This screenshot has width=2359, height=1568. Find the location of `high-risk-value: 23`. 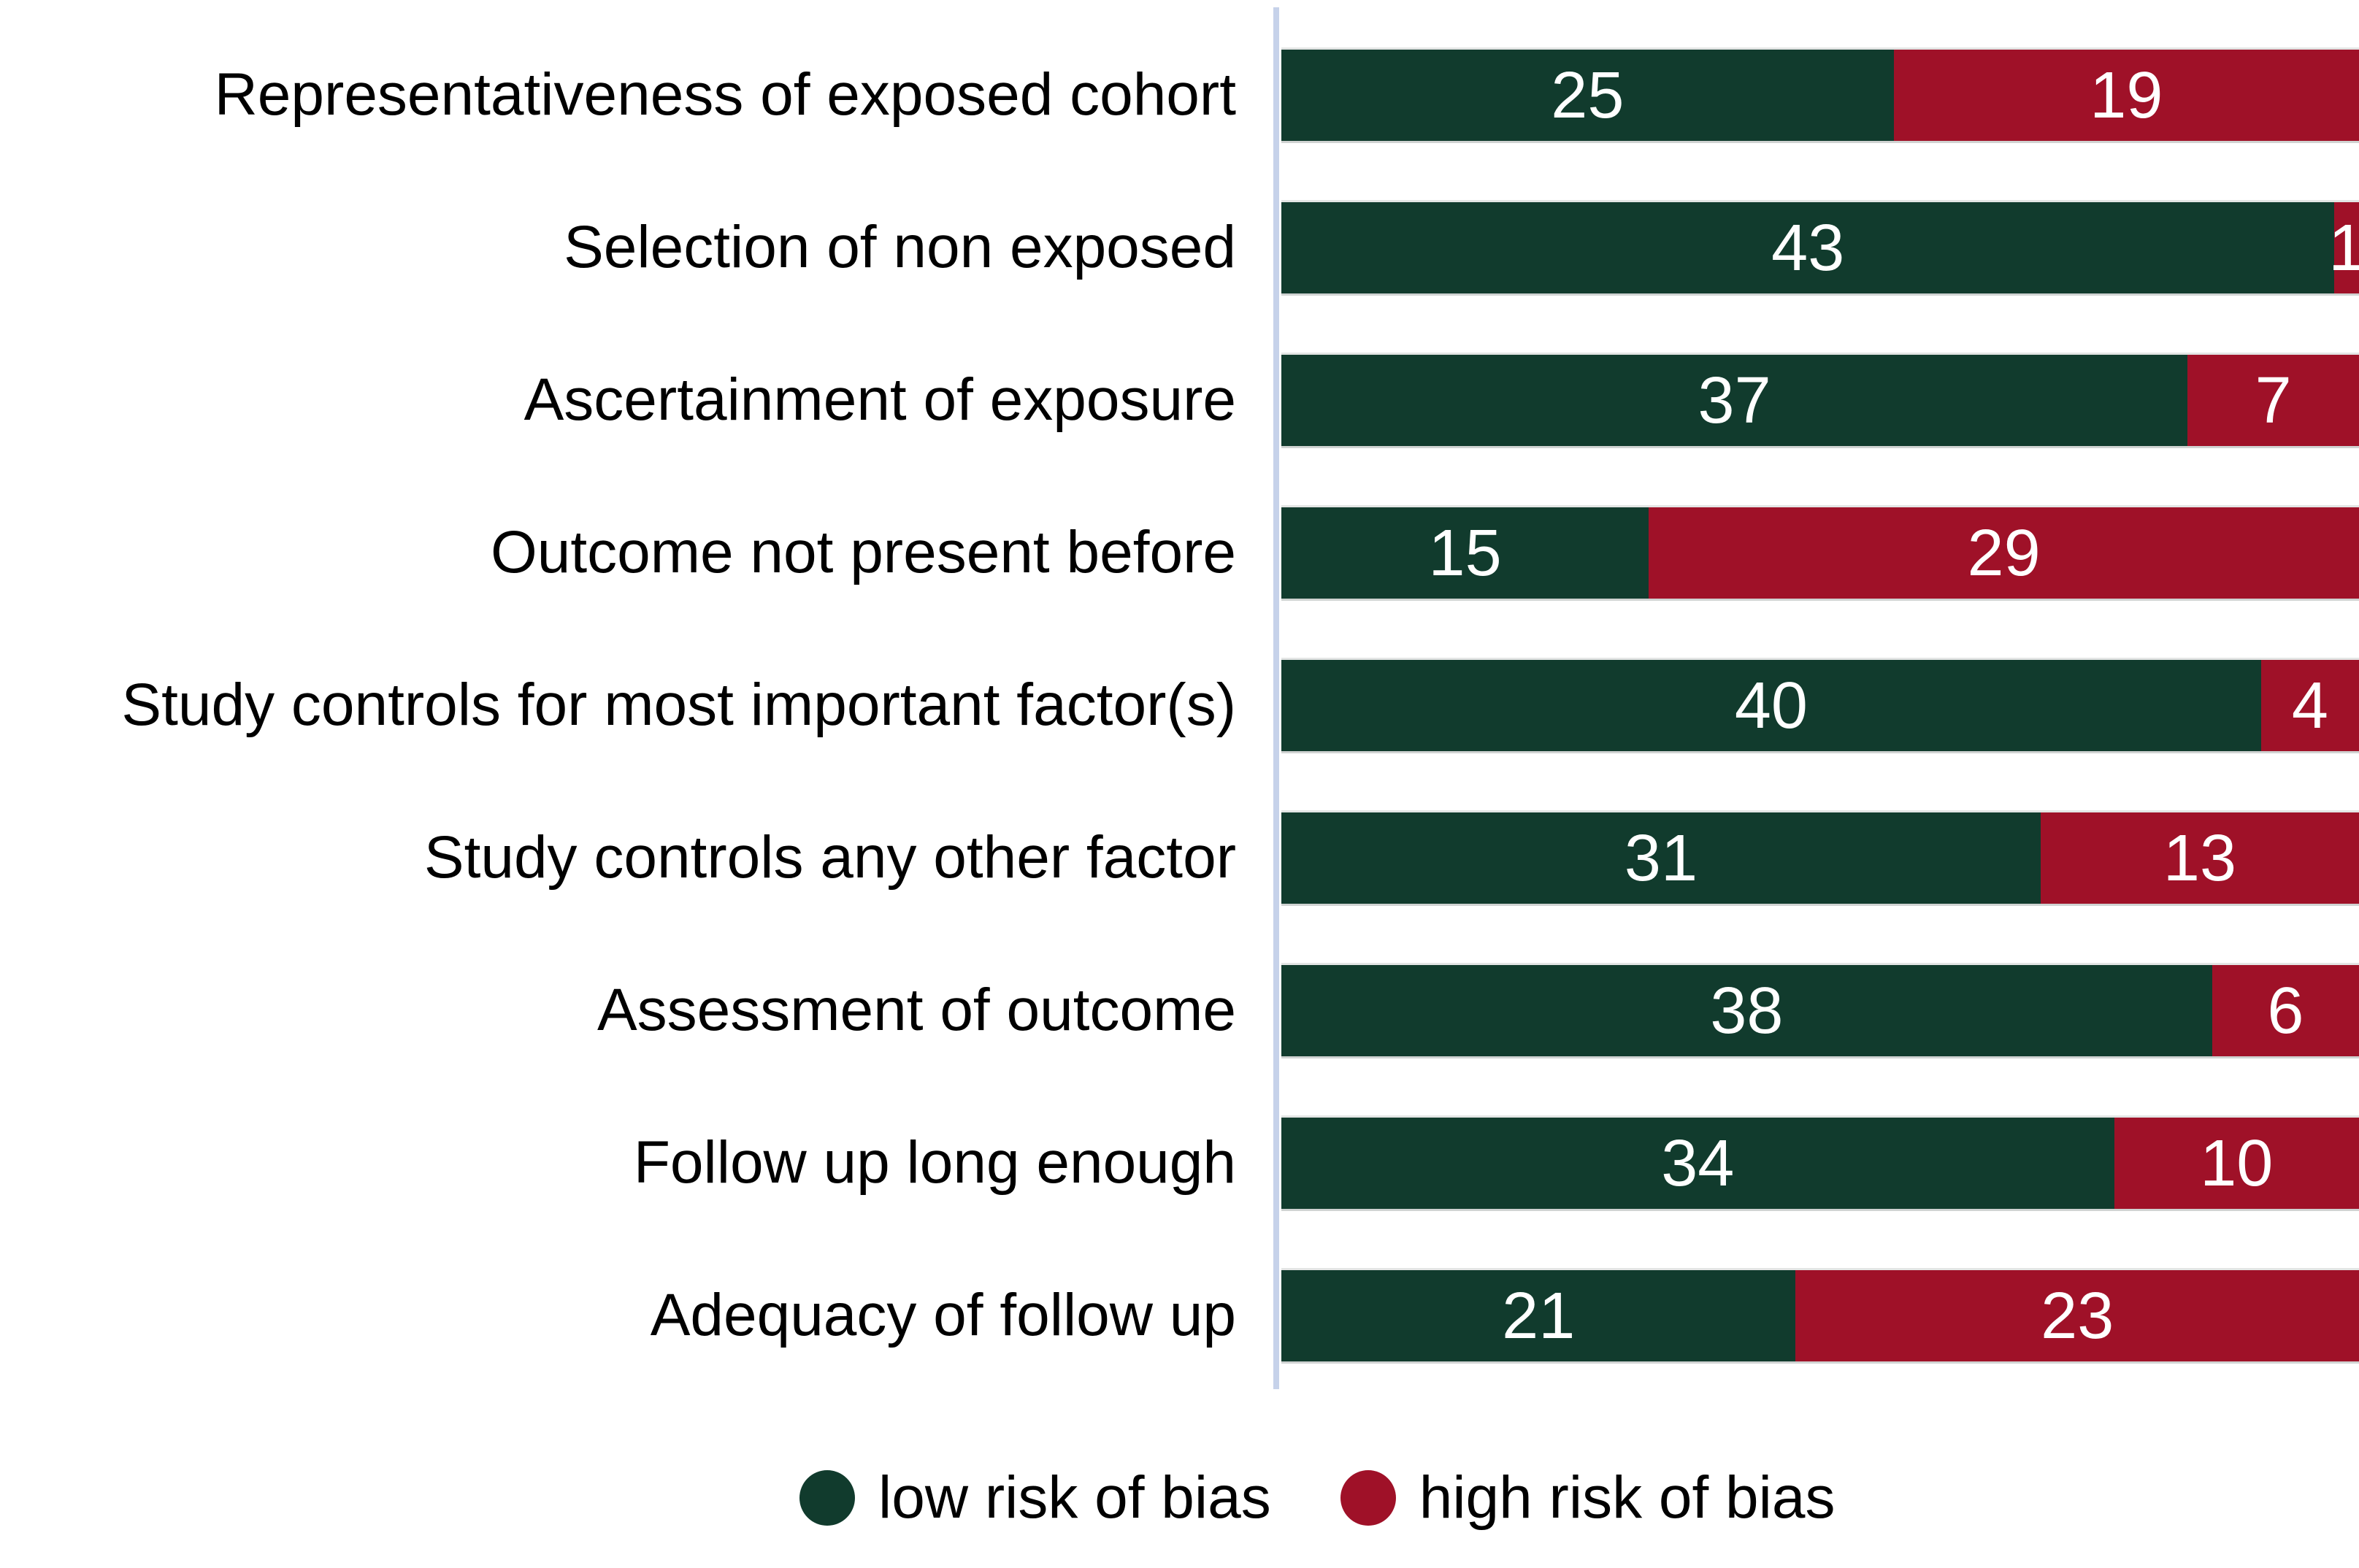

high-risk-value: 23 is located at coordinates (2077, 1316).